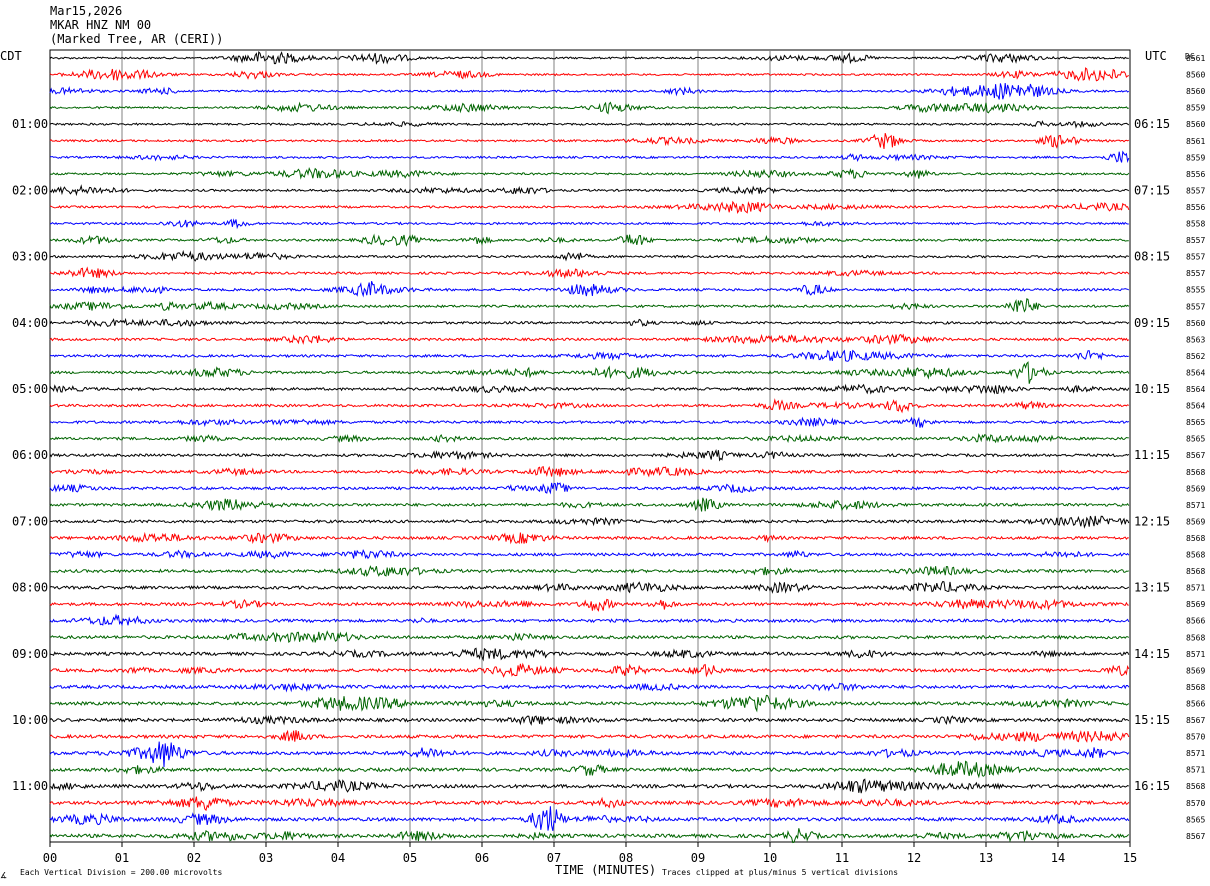 This screenshot has height=886, width=1210. I want to click on x-tick-label: 14, so click(1058, 858).